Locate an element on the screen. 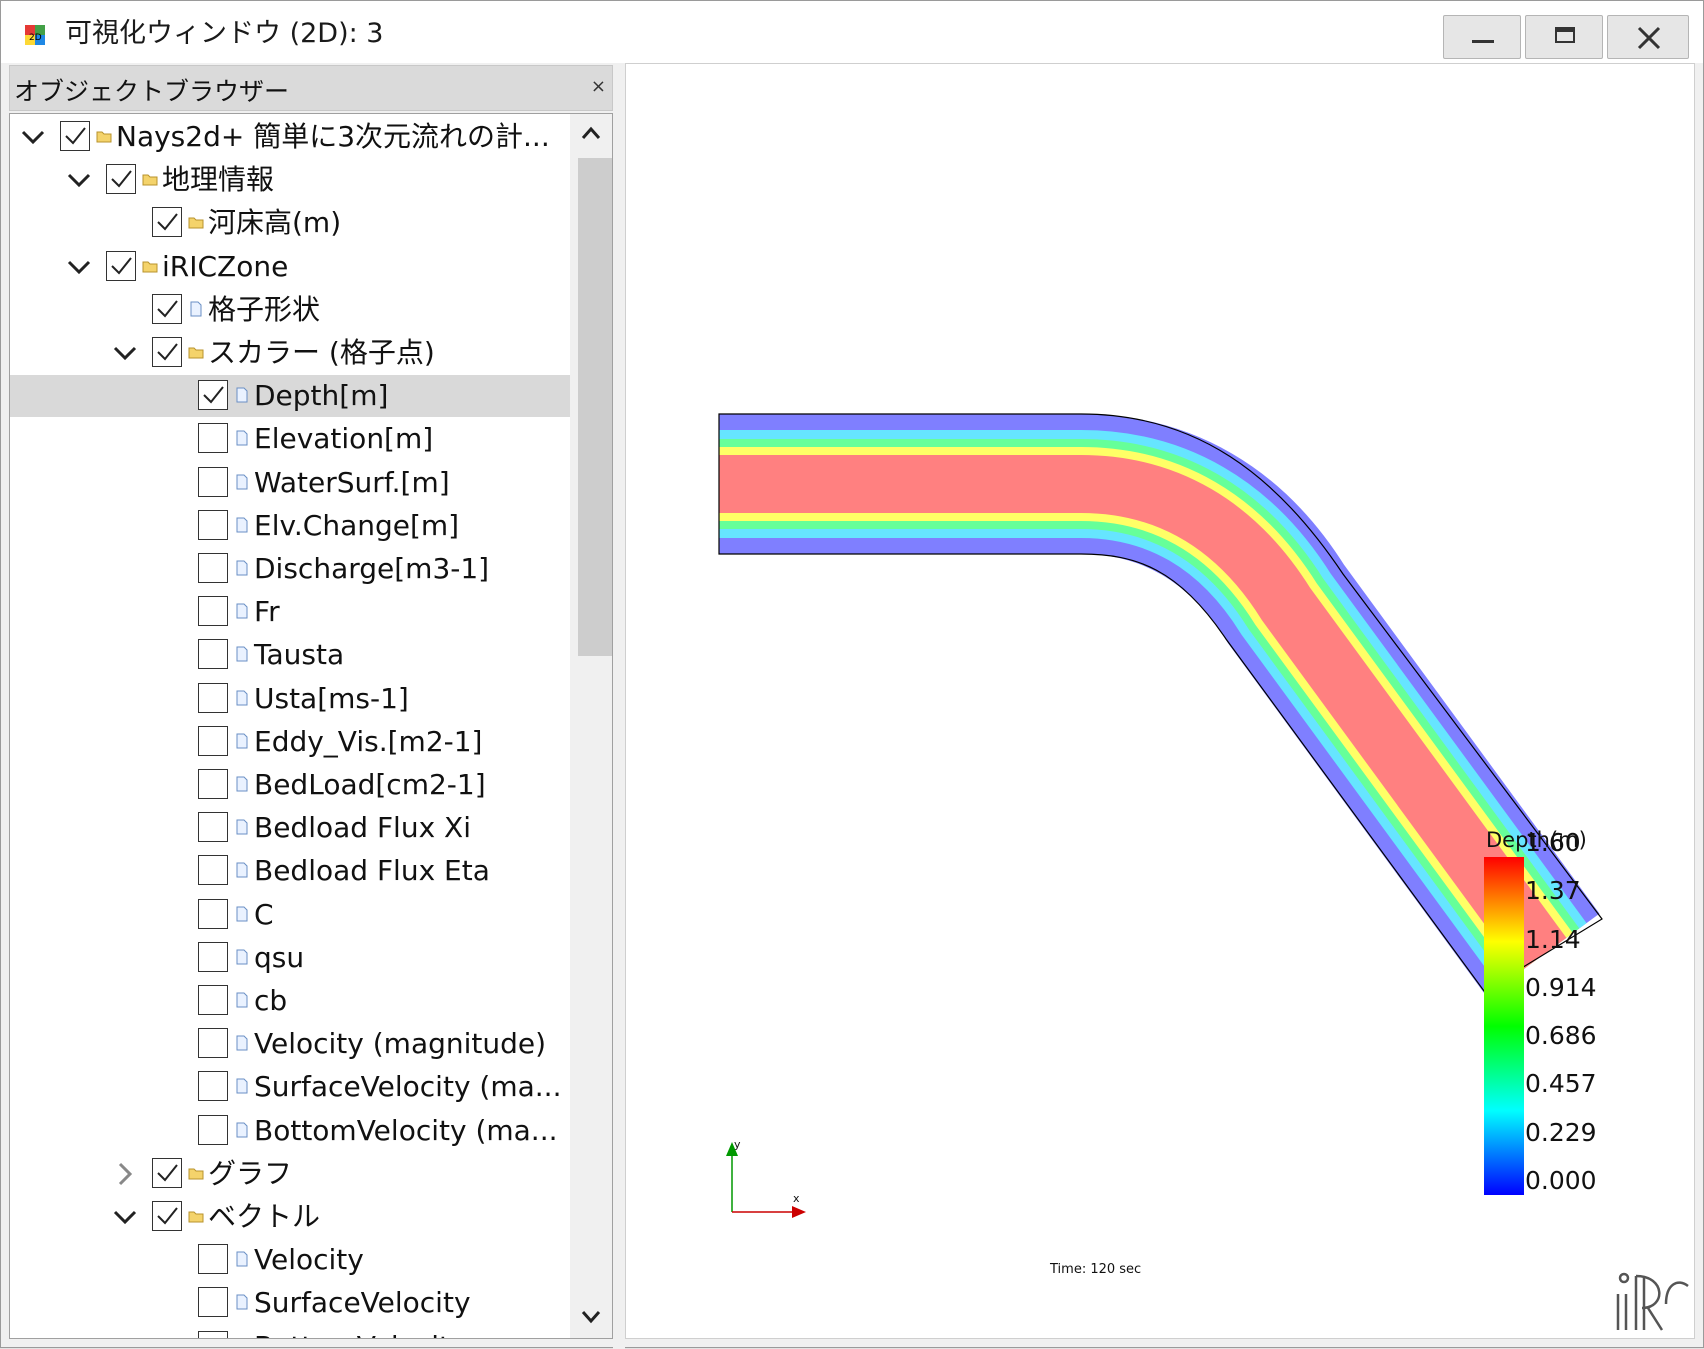  tree-item: スカラー (格子点) is located at coordinates (290, 353).